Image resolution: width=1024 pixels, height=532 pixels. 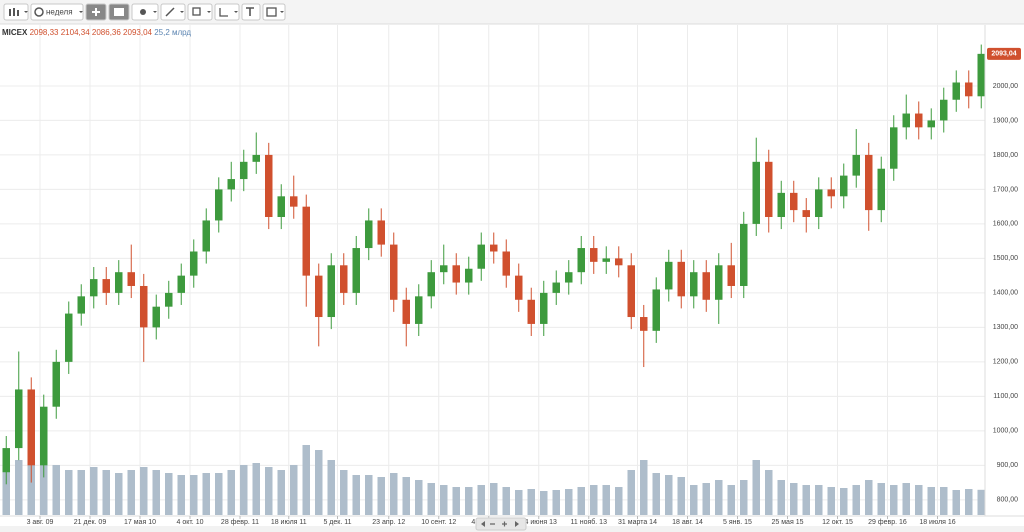 What do you see at coordinates (106, 32) in the screenshot?
I see `quote-low: 2086,36` at bounding box center [106, 32].